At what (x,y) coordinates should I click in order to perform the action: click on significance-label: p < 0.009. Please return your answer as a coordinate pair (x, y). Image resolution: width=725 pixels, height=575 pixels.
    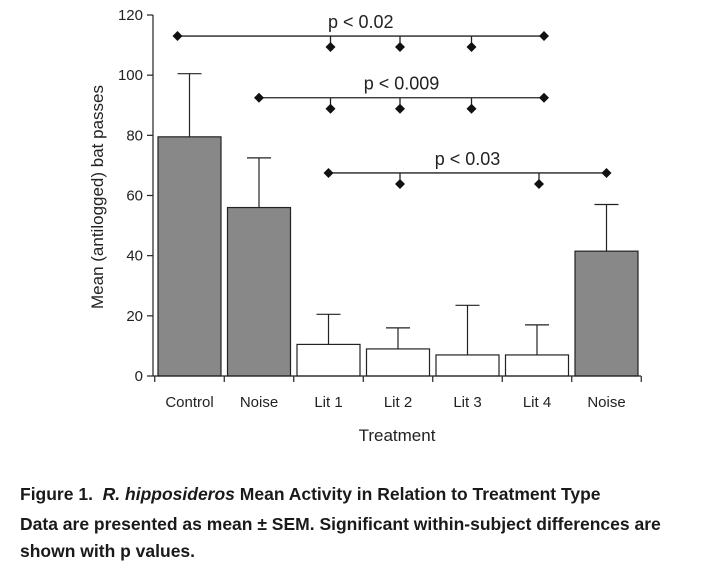
    Looking at the image, I should click on (402, 84).